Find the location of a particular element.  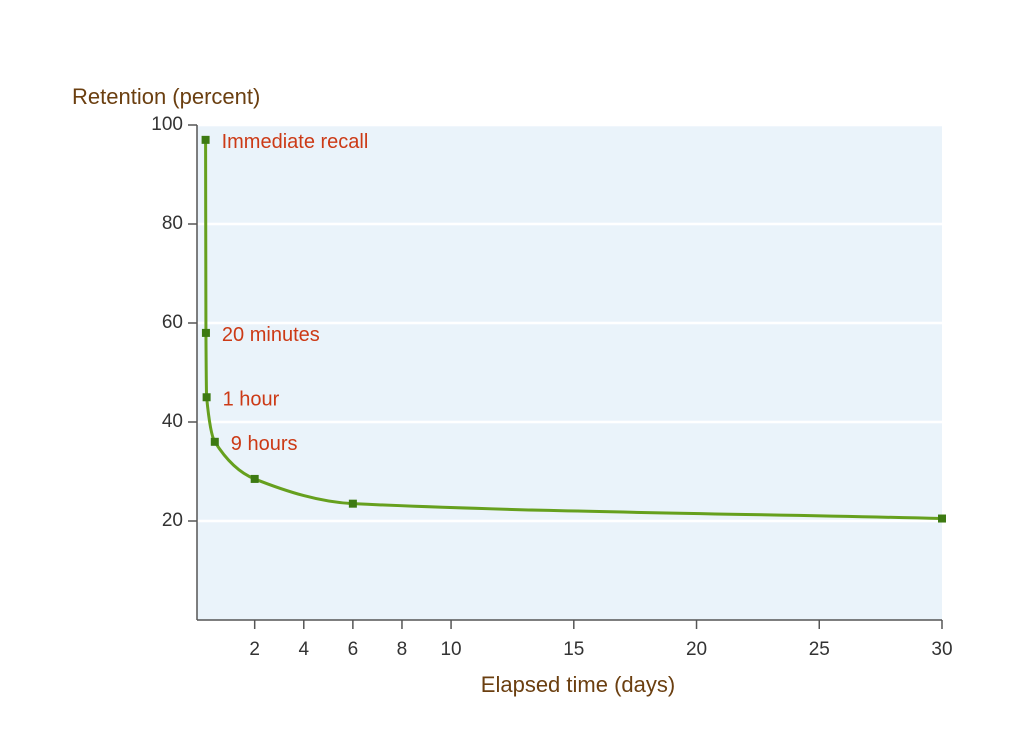

x-tick-label: 4 is located at coordinates (303, 649).